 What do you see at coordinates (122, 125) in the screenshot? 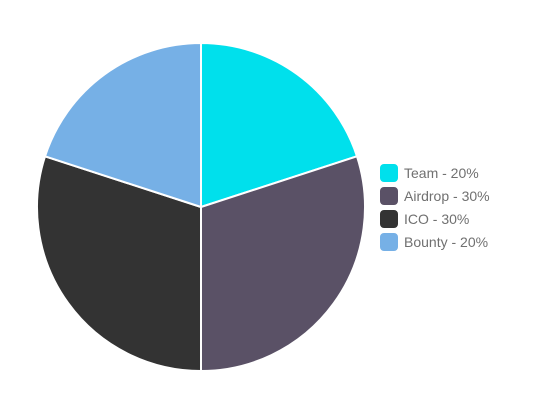
I see `pie-slice-bounty` at bounding box center [122, 125].